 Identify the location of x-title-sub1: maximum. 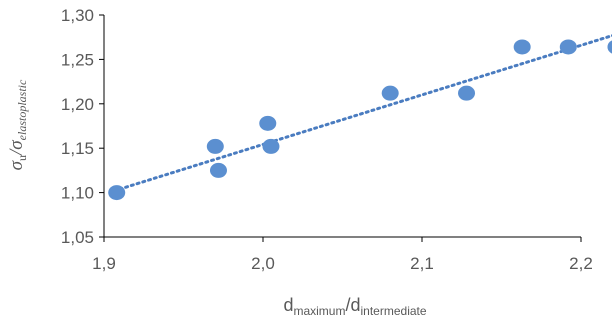
(319, 311).